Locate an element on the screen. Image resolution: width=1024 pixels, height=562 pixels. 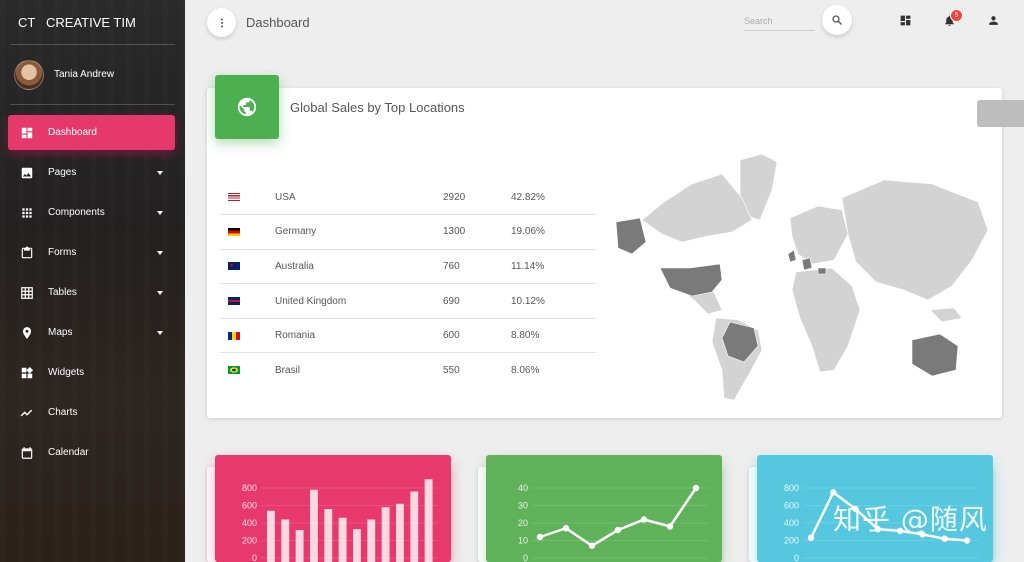
daily-sales-chart: 40 30 20 10 0 is located at coordinates (604, 508).